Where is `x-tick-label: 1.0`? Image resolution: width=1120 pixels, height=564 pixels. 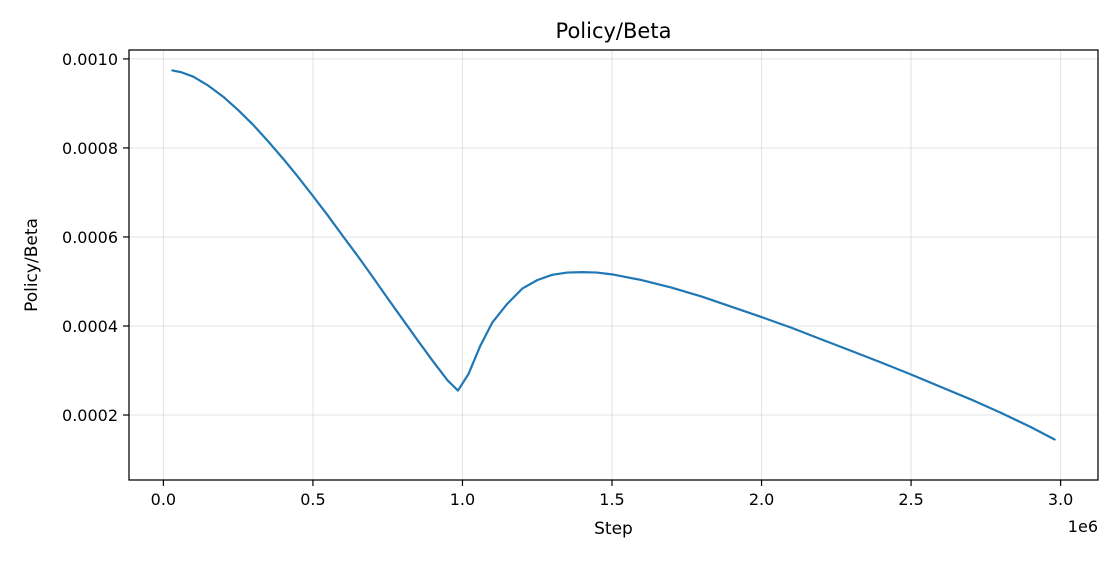 x-tick-label: 1.0 is located at coordinates (462, 499).